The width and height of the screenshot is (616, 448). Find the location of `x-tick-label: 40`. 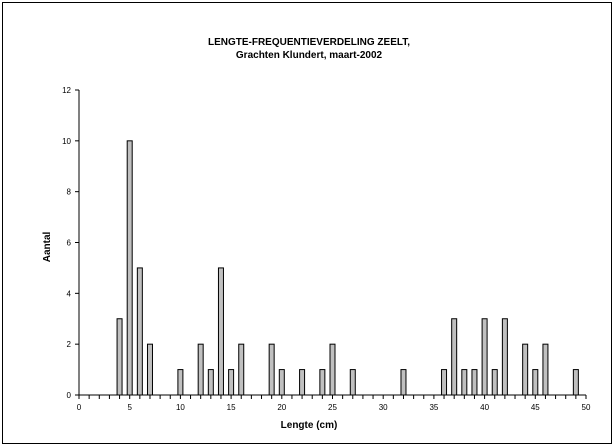

x-tick-label: 40 is located at coordinates (484, 407).